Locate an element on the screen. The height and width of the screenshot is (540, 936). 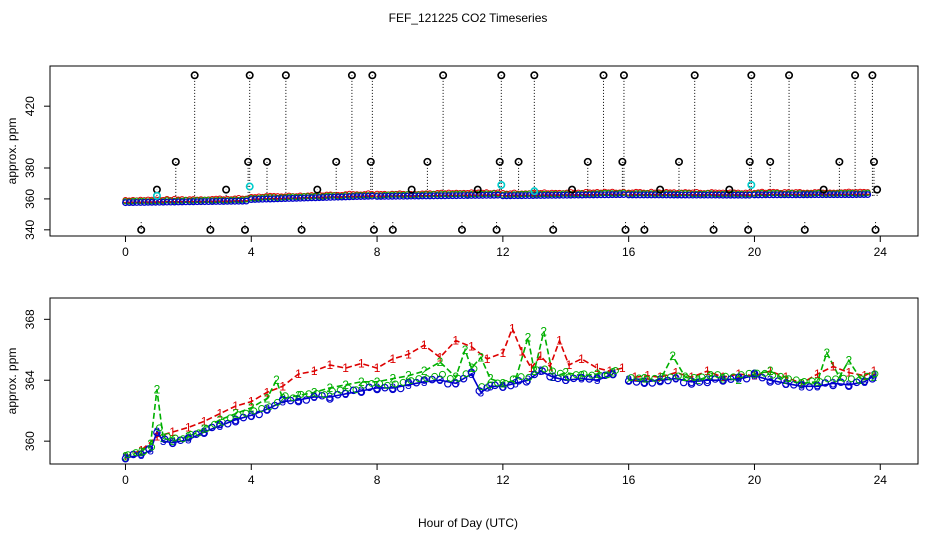
bottom-x-tick-label: 12 is located at coordinates (503, 480).